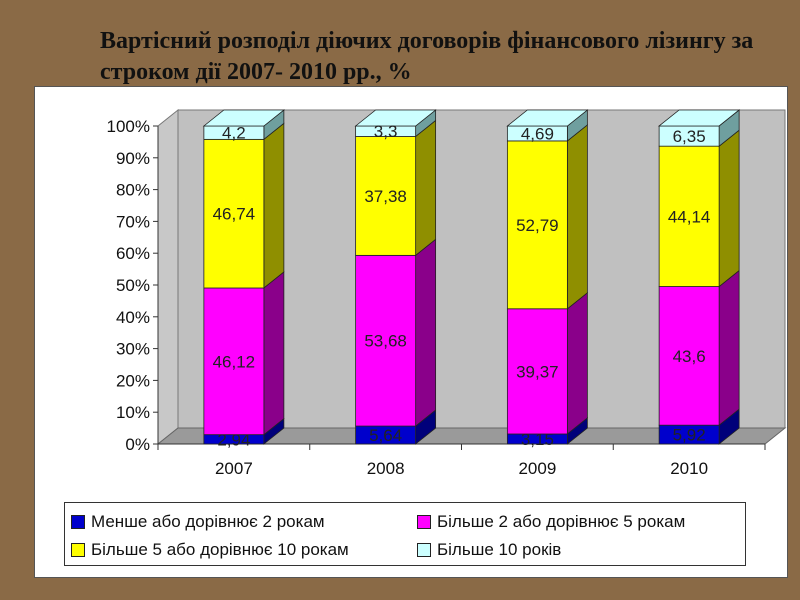 This screenshot has height=600, width=800. Describe the element at coordinates (689, 435) in the screenshot. I see `data-label: 5,92` at that location.